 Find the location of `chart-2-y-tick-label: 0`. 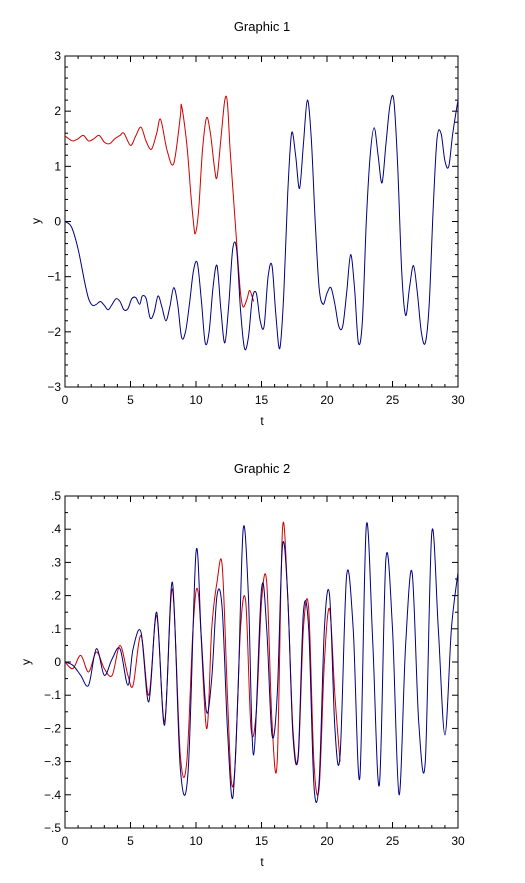

chart-2-y-tick-label: 0 is located at coordinates (57, 662).